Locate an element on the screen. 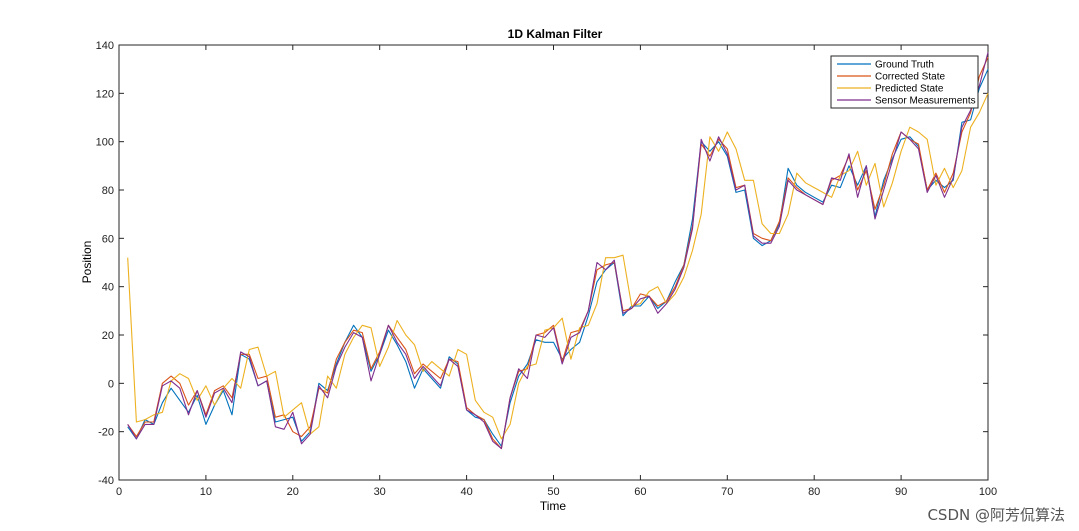 The image size is (1079, 531). y-tick-label: 140 is located at coordinates (105, 46).